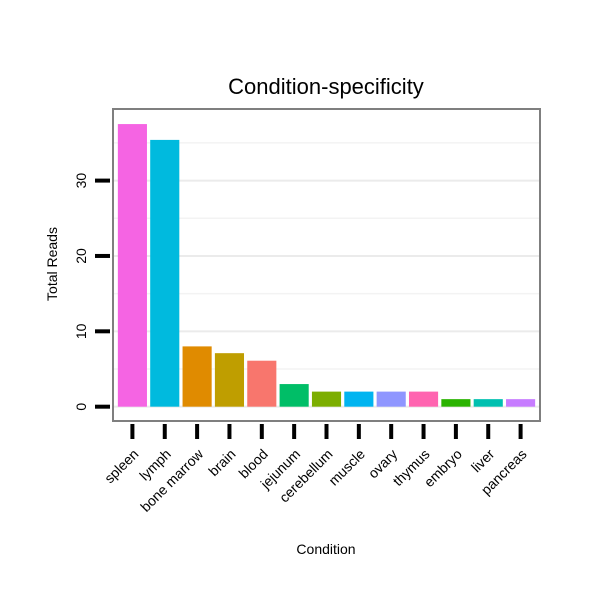 This screenshot has width=600, height=600. What do you see at coordinates (81, 407) in the screenshot?
I see `y-tick-label: 0` at bounding box center [81, 407].